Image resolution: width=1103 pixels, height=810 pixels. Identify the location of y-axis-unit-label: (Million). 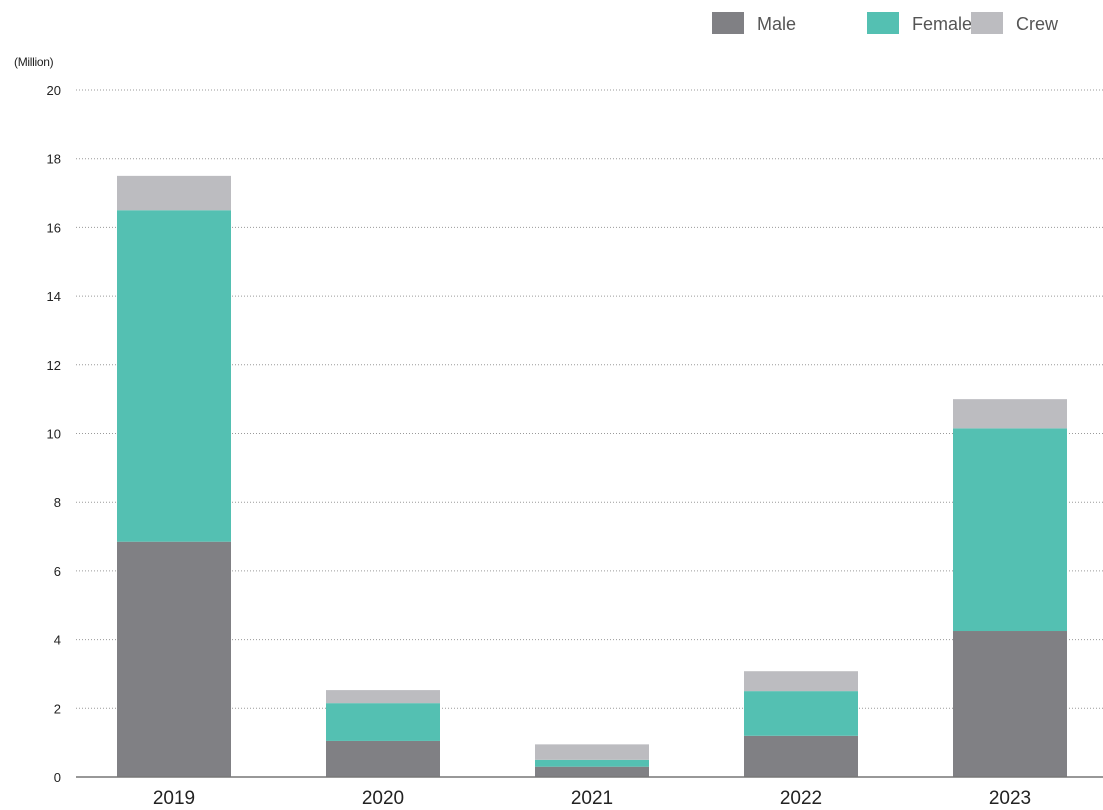
(34, 62).